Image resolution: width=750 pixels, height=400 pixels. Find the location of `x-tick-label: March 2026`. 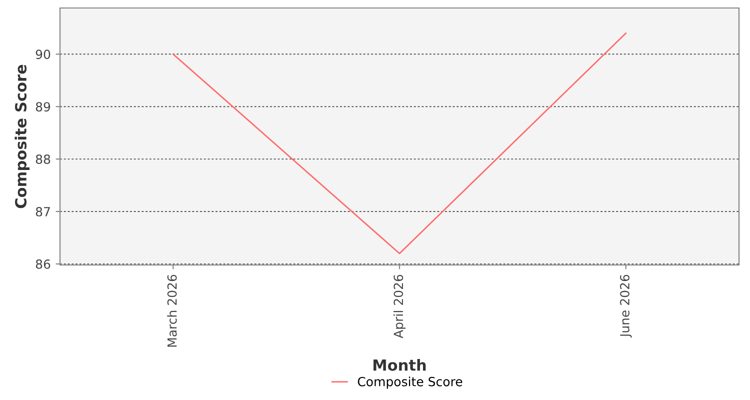

x-tick-label: March 2026 is located at coordinates (172, 310).